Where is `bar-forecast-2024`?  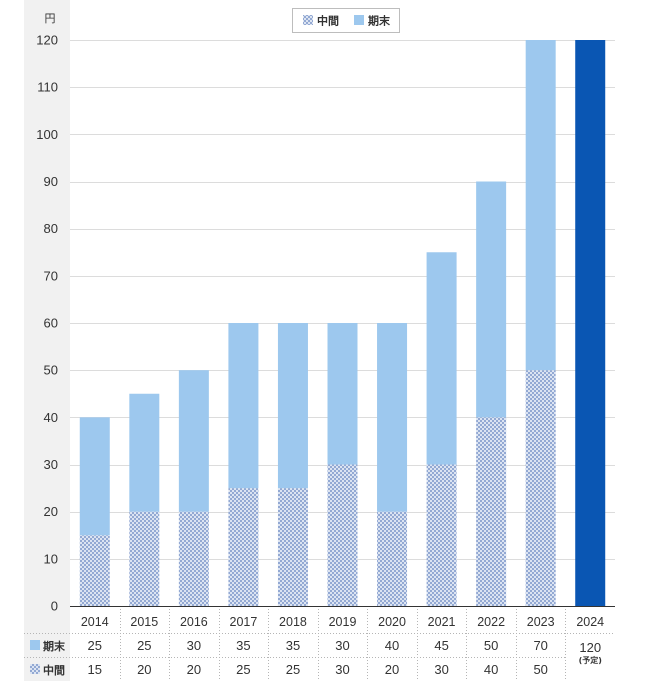
bar-forecast-2024 is located at coordinates (590, 323).